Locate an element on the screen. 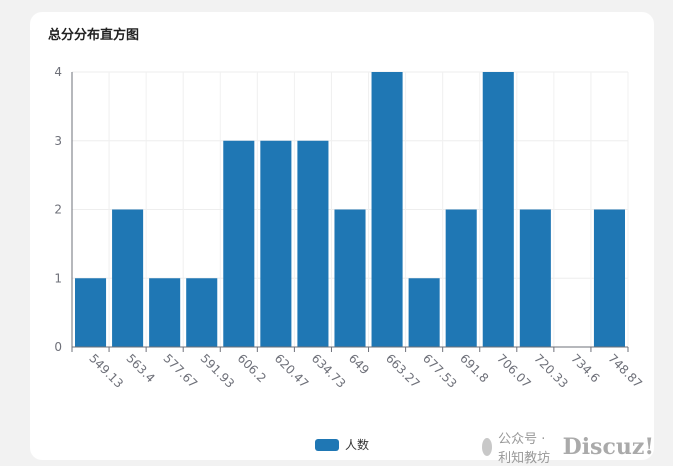  x-tick-label: 691.8 is located at coordinates (474, 368).